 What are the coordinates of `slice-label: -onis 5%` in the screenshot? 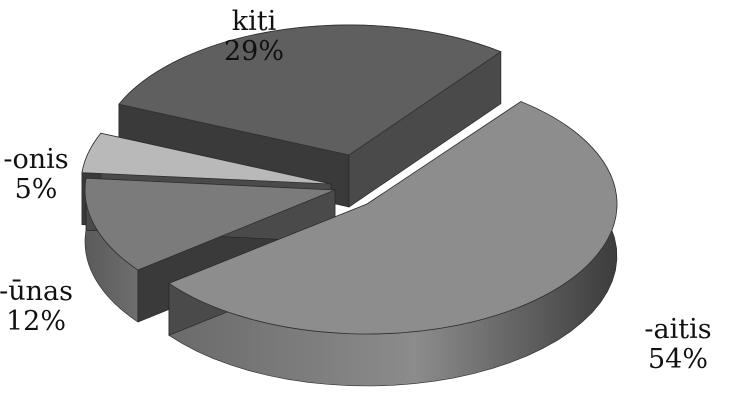 It's located at (35, 174).